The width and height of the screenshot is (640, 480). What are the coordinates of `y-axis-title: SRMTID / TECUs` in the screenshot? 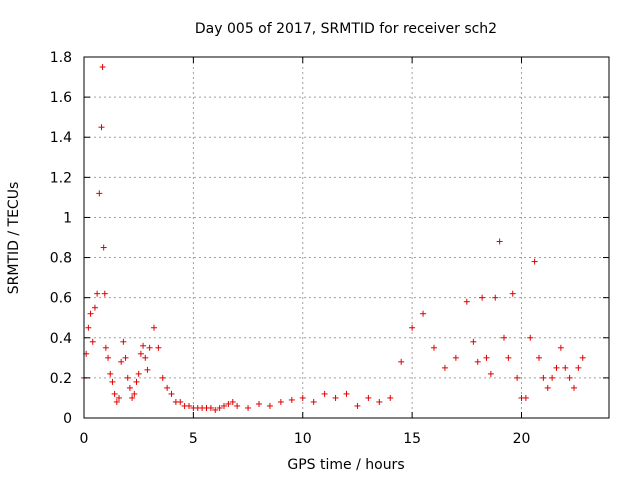 It's located at (14, 238).